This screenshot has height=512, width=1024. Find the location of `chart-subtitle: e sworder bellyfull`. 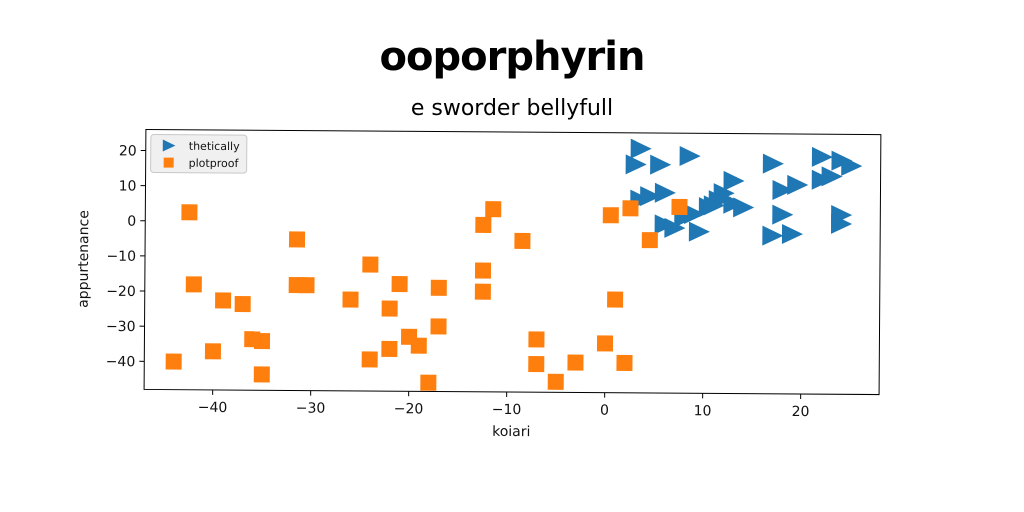

chart-subtitle: e sworder bellyfull is located at coordinates (512, 108).